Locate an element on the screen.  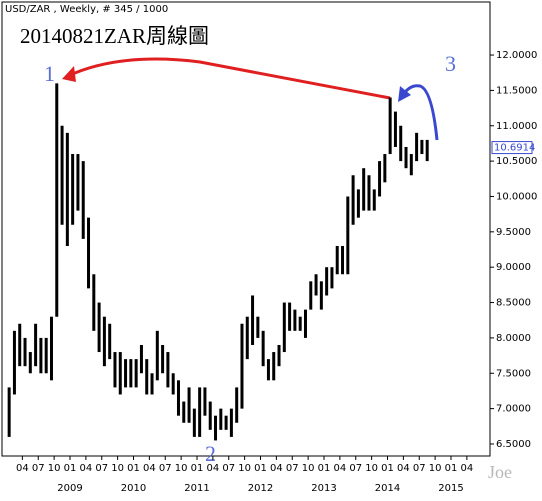
y-tick-label: 12.0000 is located at coordinates (516, 55).